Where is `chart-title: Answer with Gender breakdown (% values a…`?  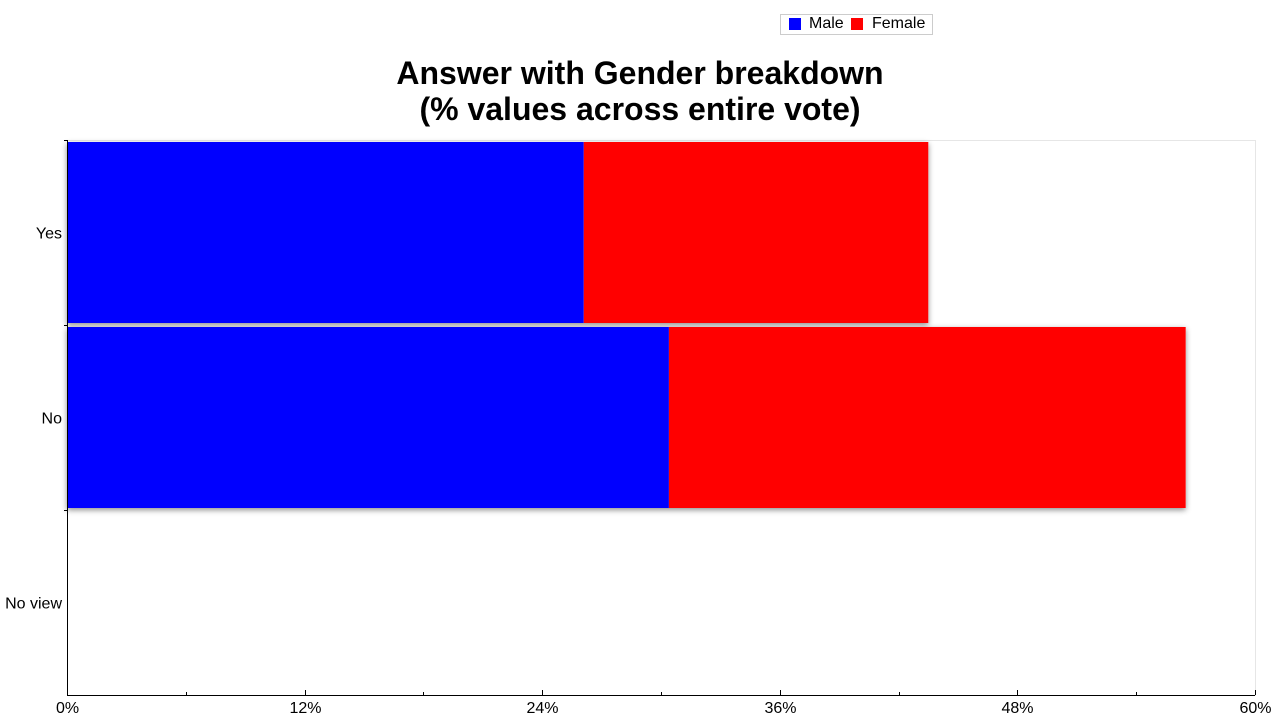
chart-title: Answer with Gender breakdown (% values a… is located at coordinates (639, 91).